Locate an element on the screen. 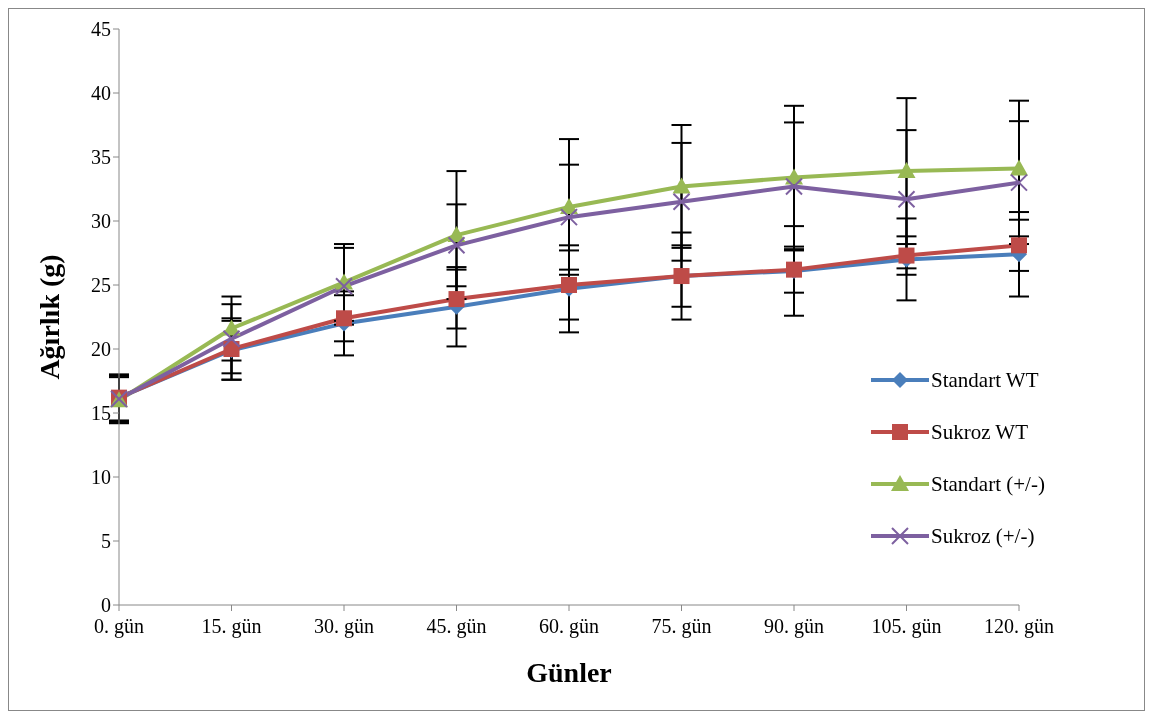 This screenshot has height=719, width=1153. x-axis-title: Günler is located at coordinates (569, 672).